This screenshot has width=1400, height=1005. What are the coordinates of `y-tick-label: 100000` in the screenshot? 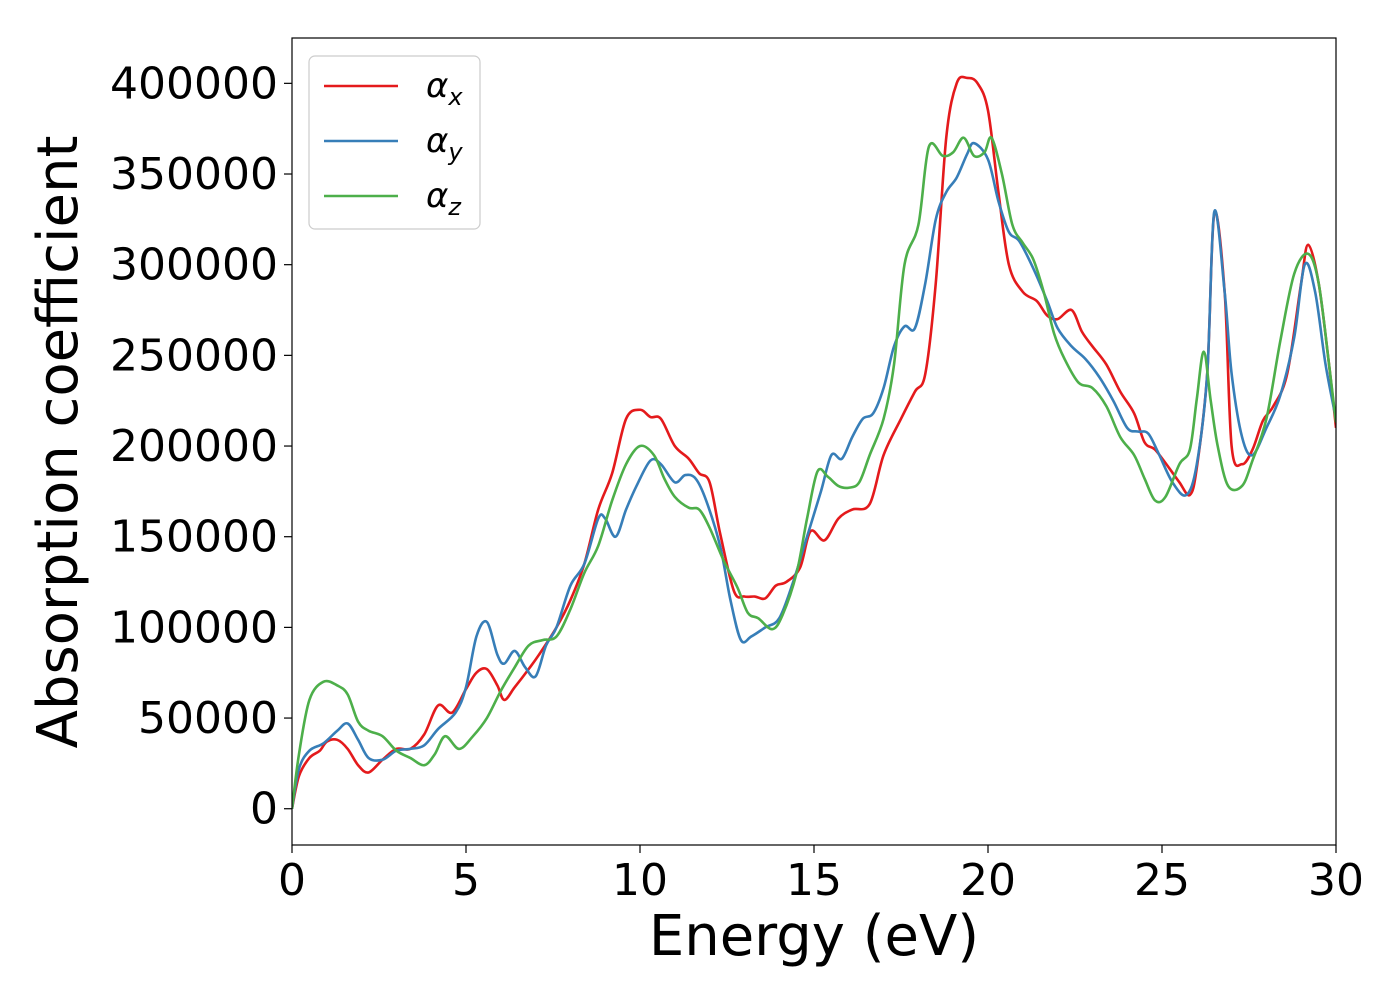 It's located at (194, 627).